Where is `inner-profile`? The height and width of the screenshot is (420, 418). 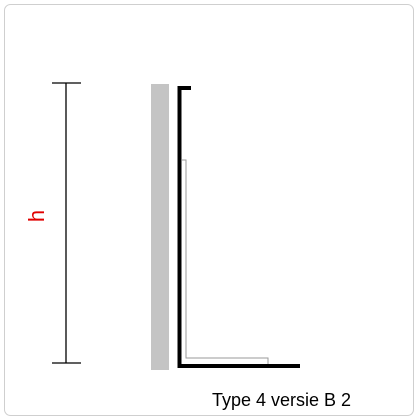 inner-profile is located at coordinates (225, 261).